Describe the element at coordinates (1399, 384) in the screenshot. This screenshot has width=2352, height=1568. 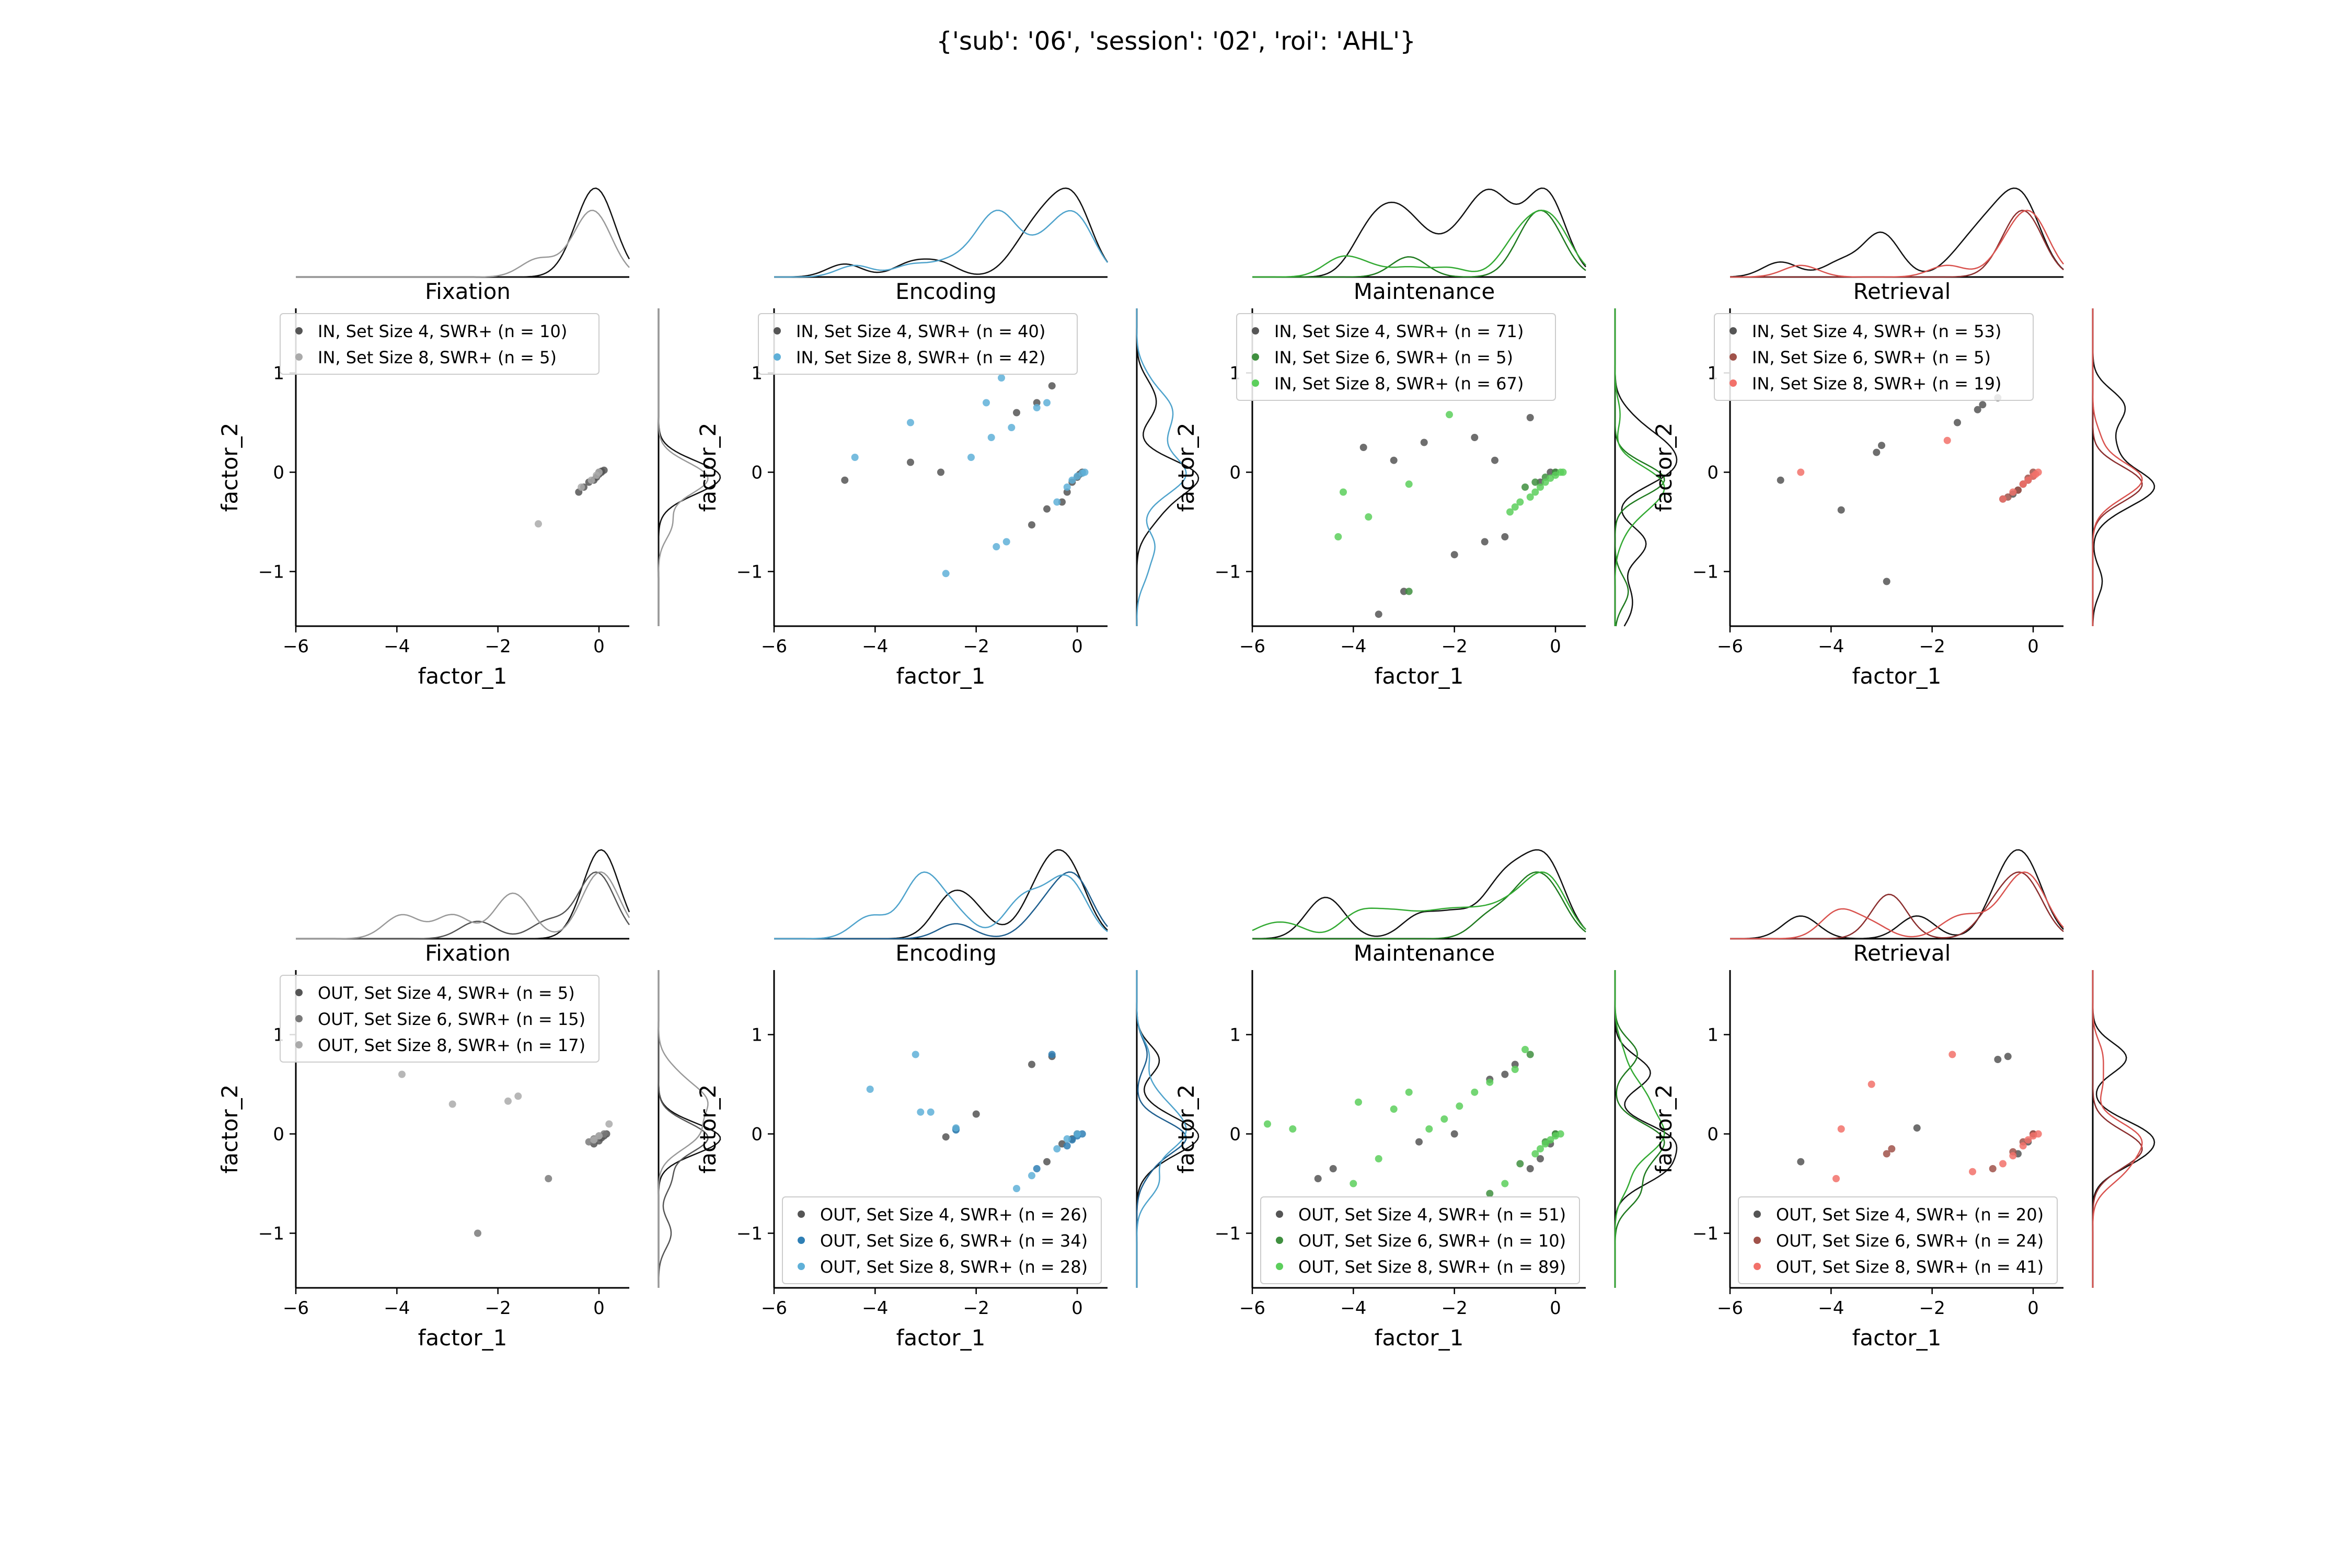
I see `legend-label: IN, Set Size 8, SWR+ (n = 67)` at that location.